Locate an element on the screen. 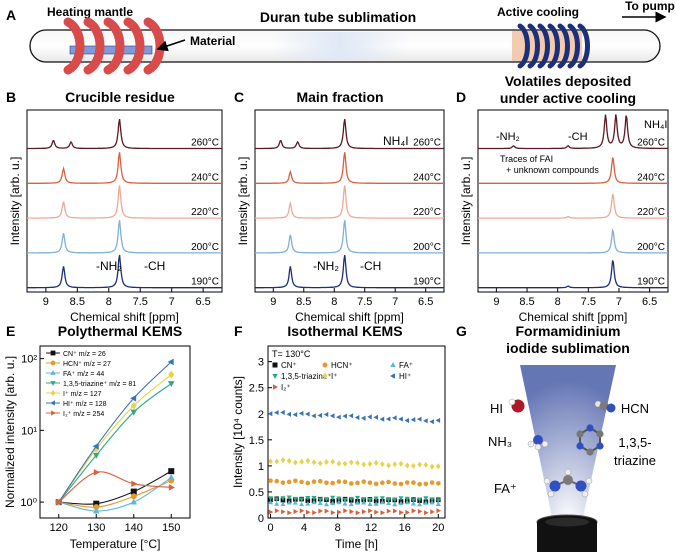 This screenshot has height=556, width=676. panel-g-title-line2: iodide sublimation is located at coordinates (568, 348).